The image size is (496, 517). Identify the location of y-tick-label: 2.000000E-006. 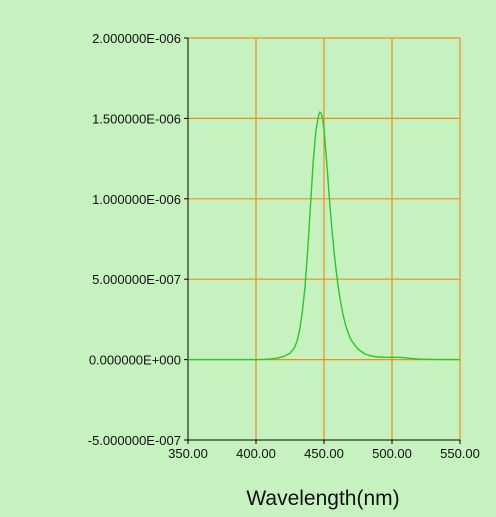
(136, 38).